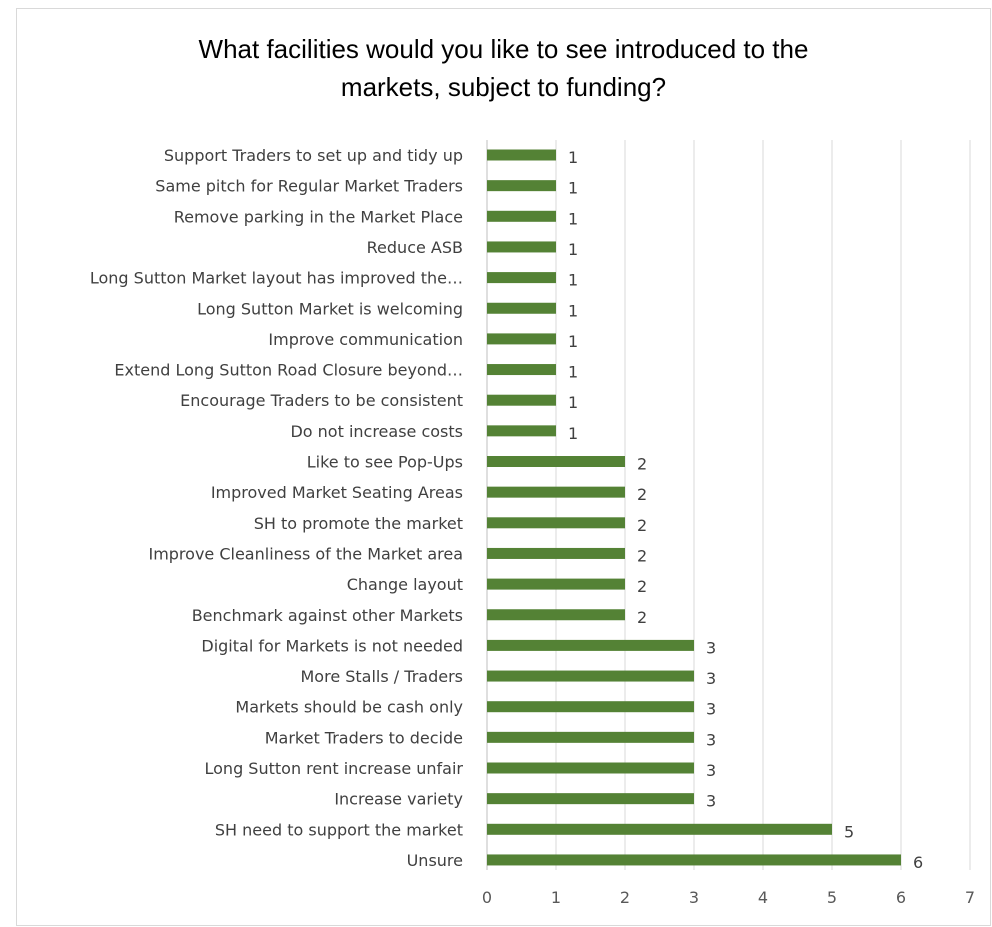  What do you see at coordinates (309, 186) in the screenshot?
I see `category-label: Same pitch for Regular Market Traders` at bounding box center [309, 186].